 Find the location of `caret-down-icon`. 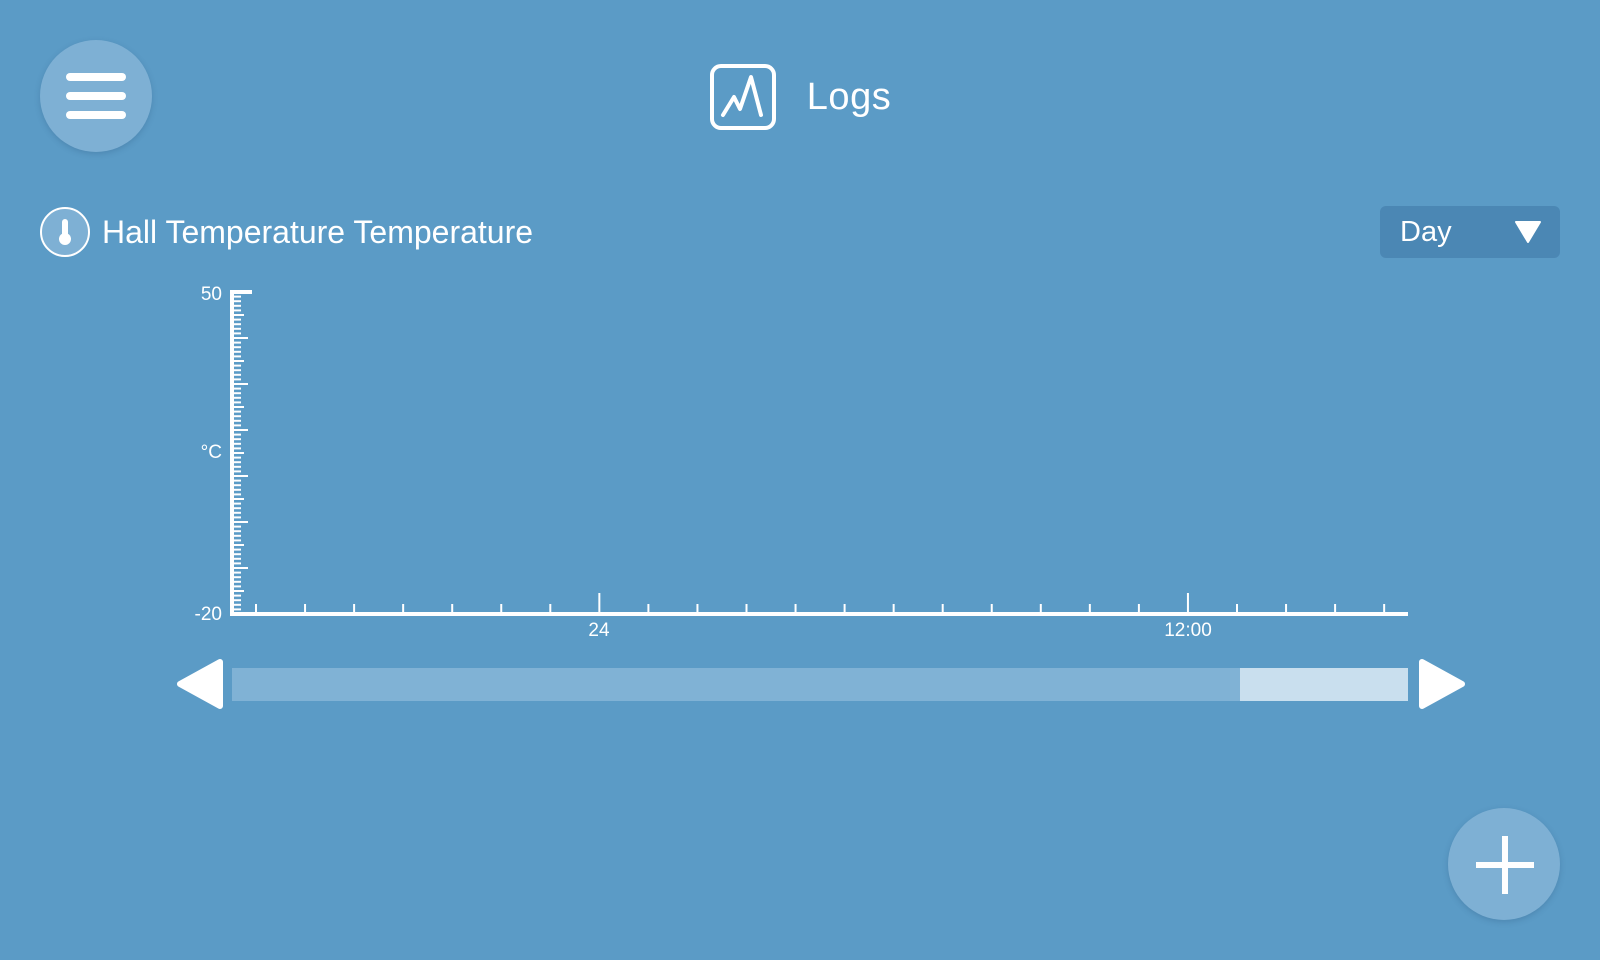

caret-down-icon is located at coordinates (1528, 232).